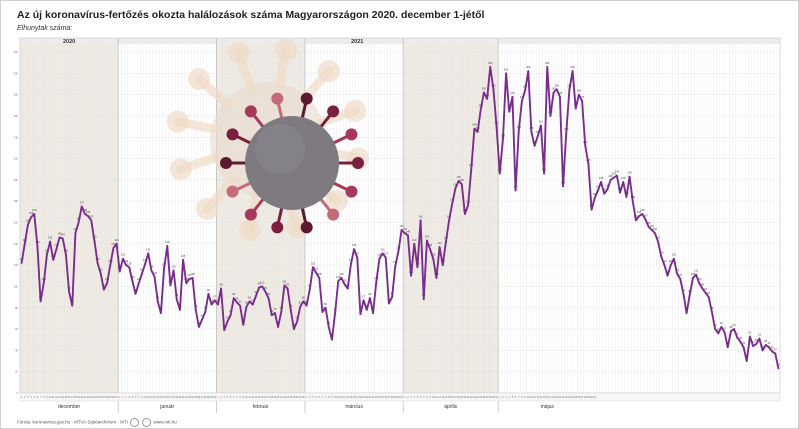  What do you see at coordinates (496, 123) in the screenshot?
I see `data-label: 250` at bounding box center [496, 123].